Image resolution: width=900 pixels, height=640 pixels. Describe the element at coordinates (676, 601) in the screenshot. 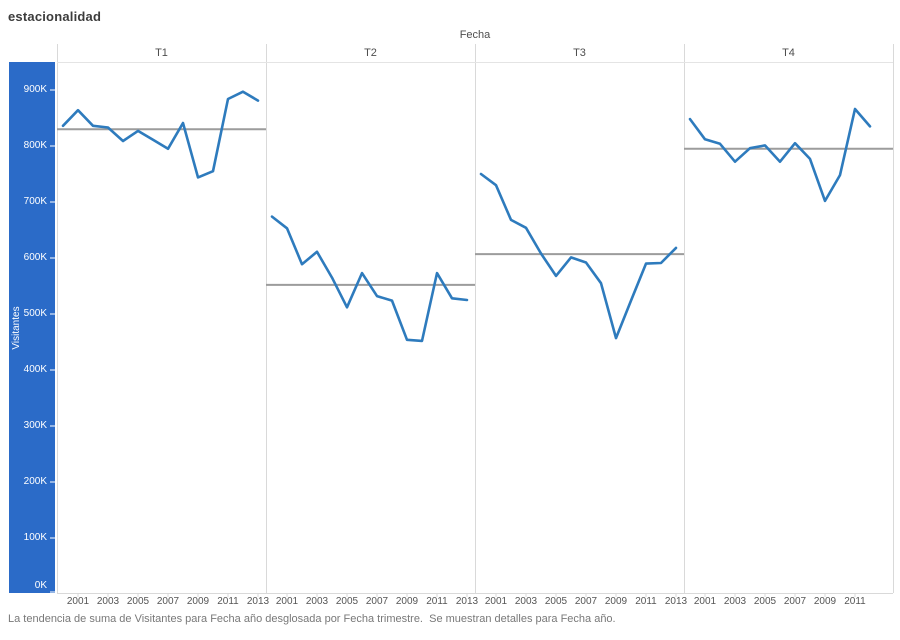

I see `x-tick-label-T3-2013: 2013` at that location.